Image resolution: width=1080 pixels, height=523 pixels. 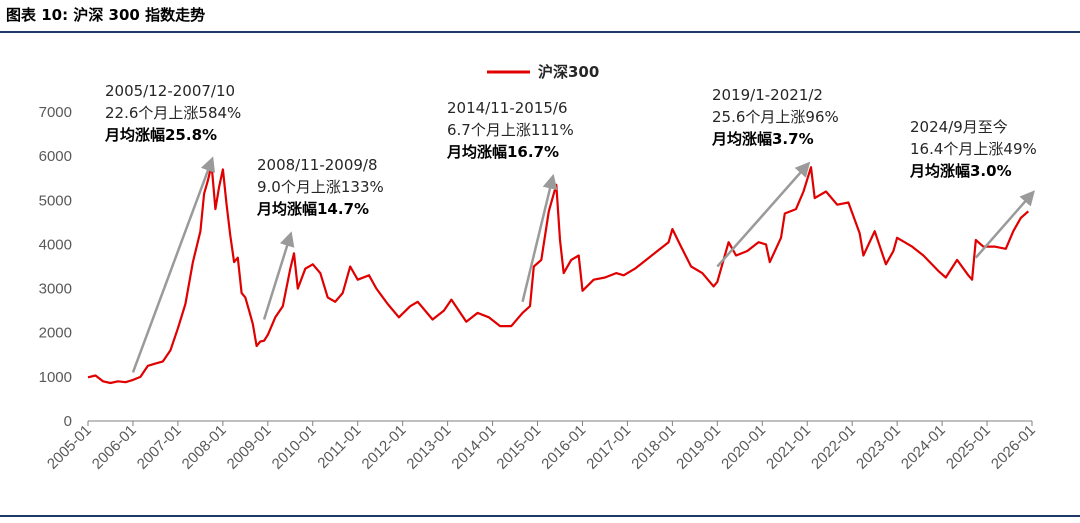 What do you see at coordinates (320, 187) in the screenshot?
I see `annotation-line: 9.0个月上涨133%` at bounding box center [320, 187].